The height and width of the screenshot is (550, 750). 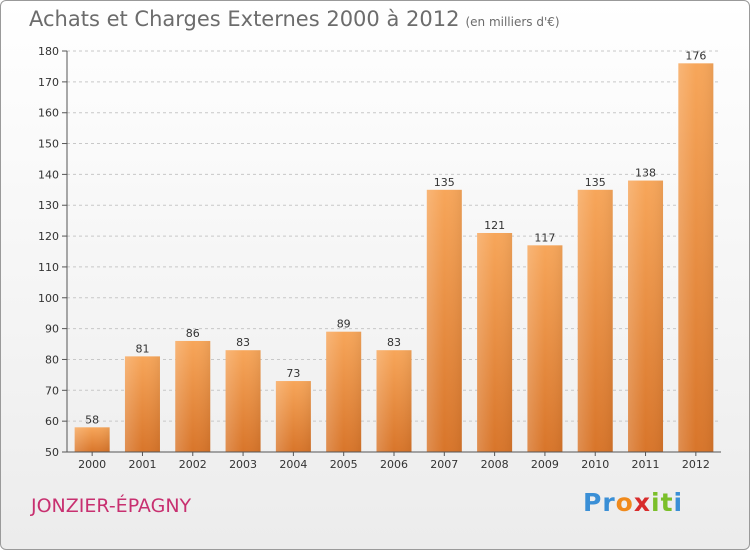 I want to click on location-name: JONZIER-ÉPAGNY, so click(x=111, y=506).